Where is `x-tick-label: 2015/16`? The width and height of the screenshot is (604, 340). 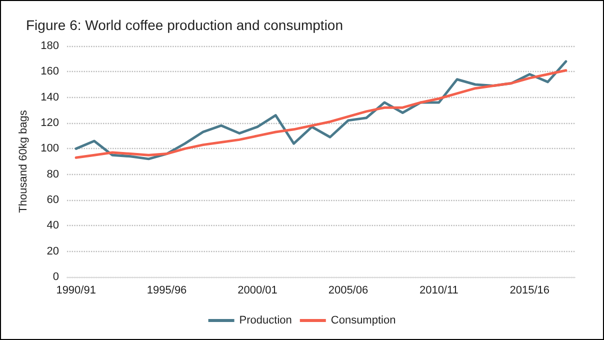
x-tick-label: 2015/16 is located at coordinates (530, 290).